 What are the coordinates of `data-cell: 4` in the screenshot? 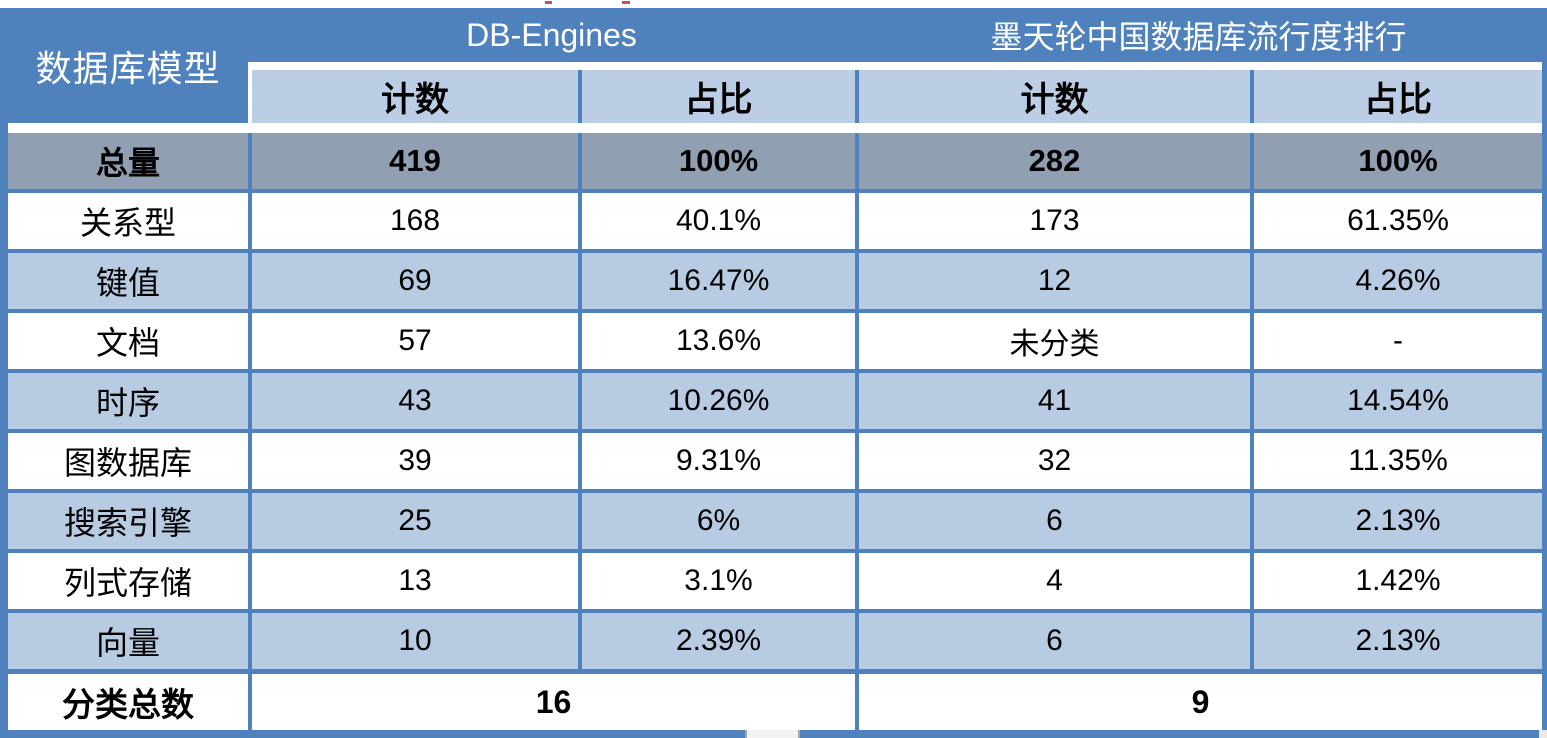 It's located at (1052, 581).